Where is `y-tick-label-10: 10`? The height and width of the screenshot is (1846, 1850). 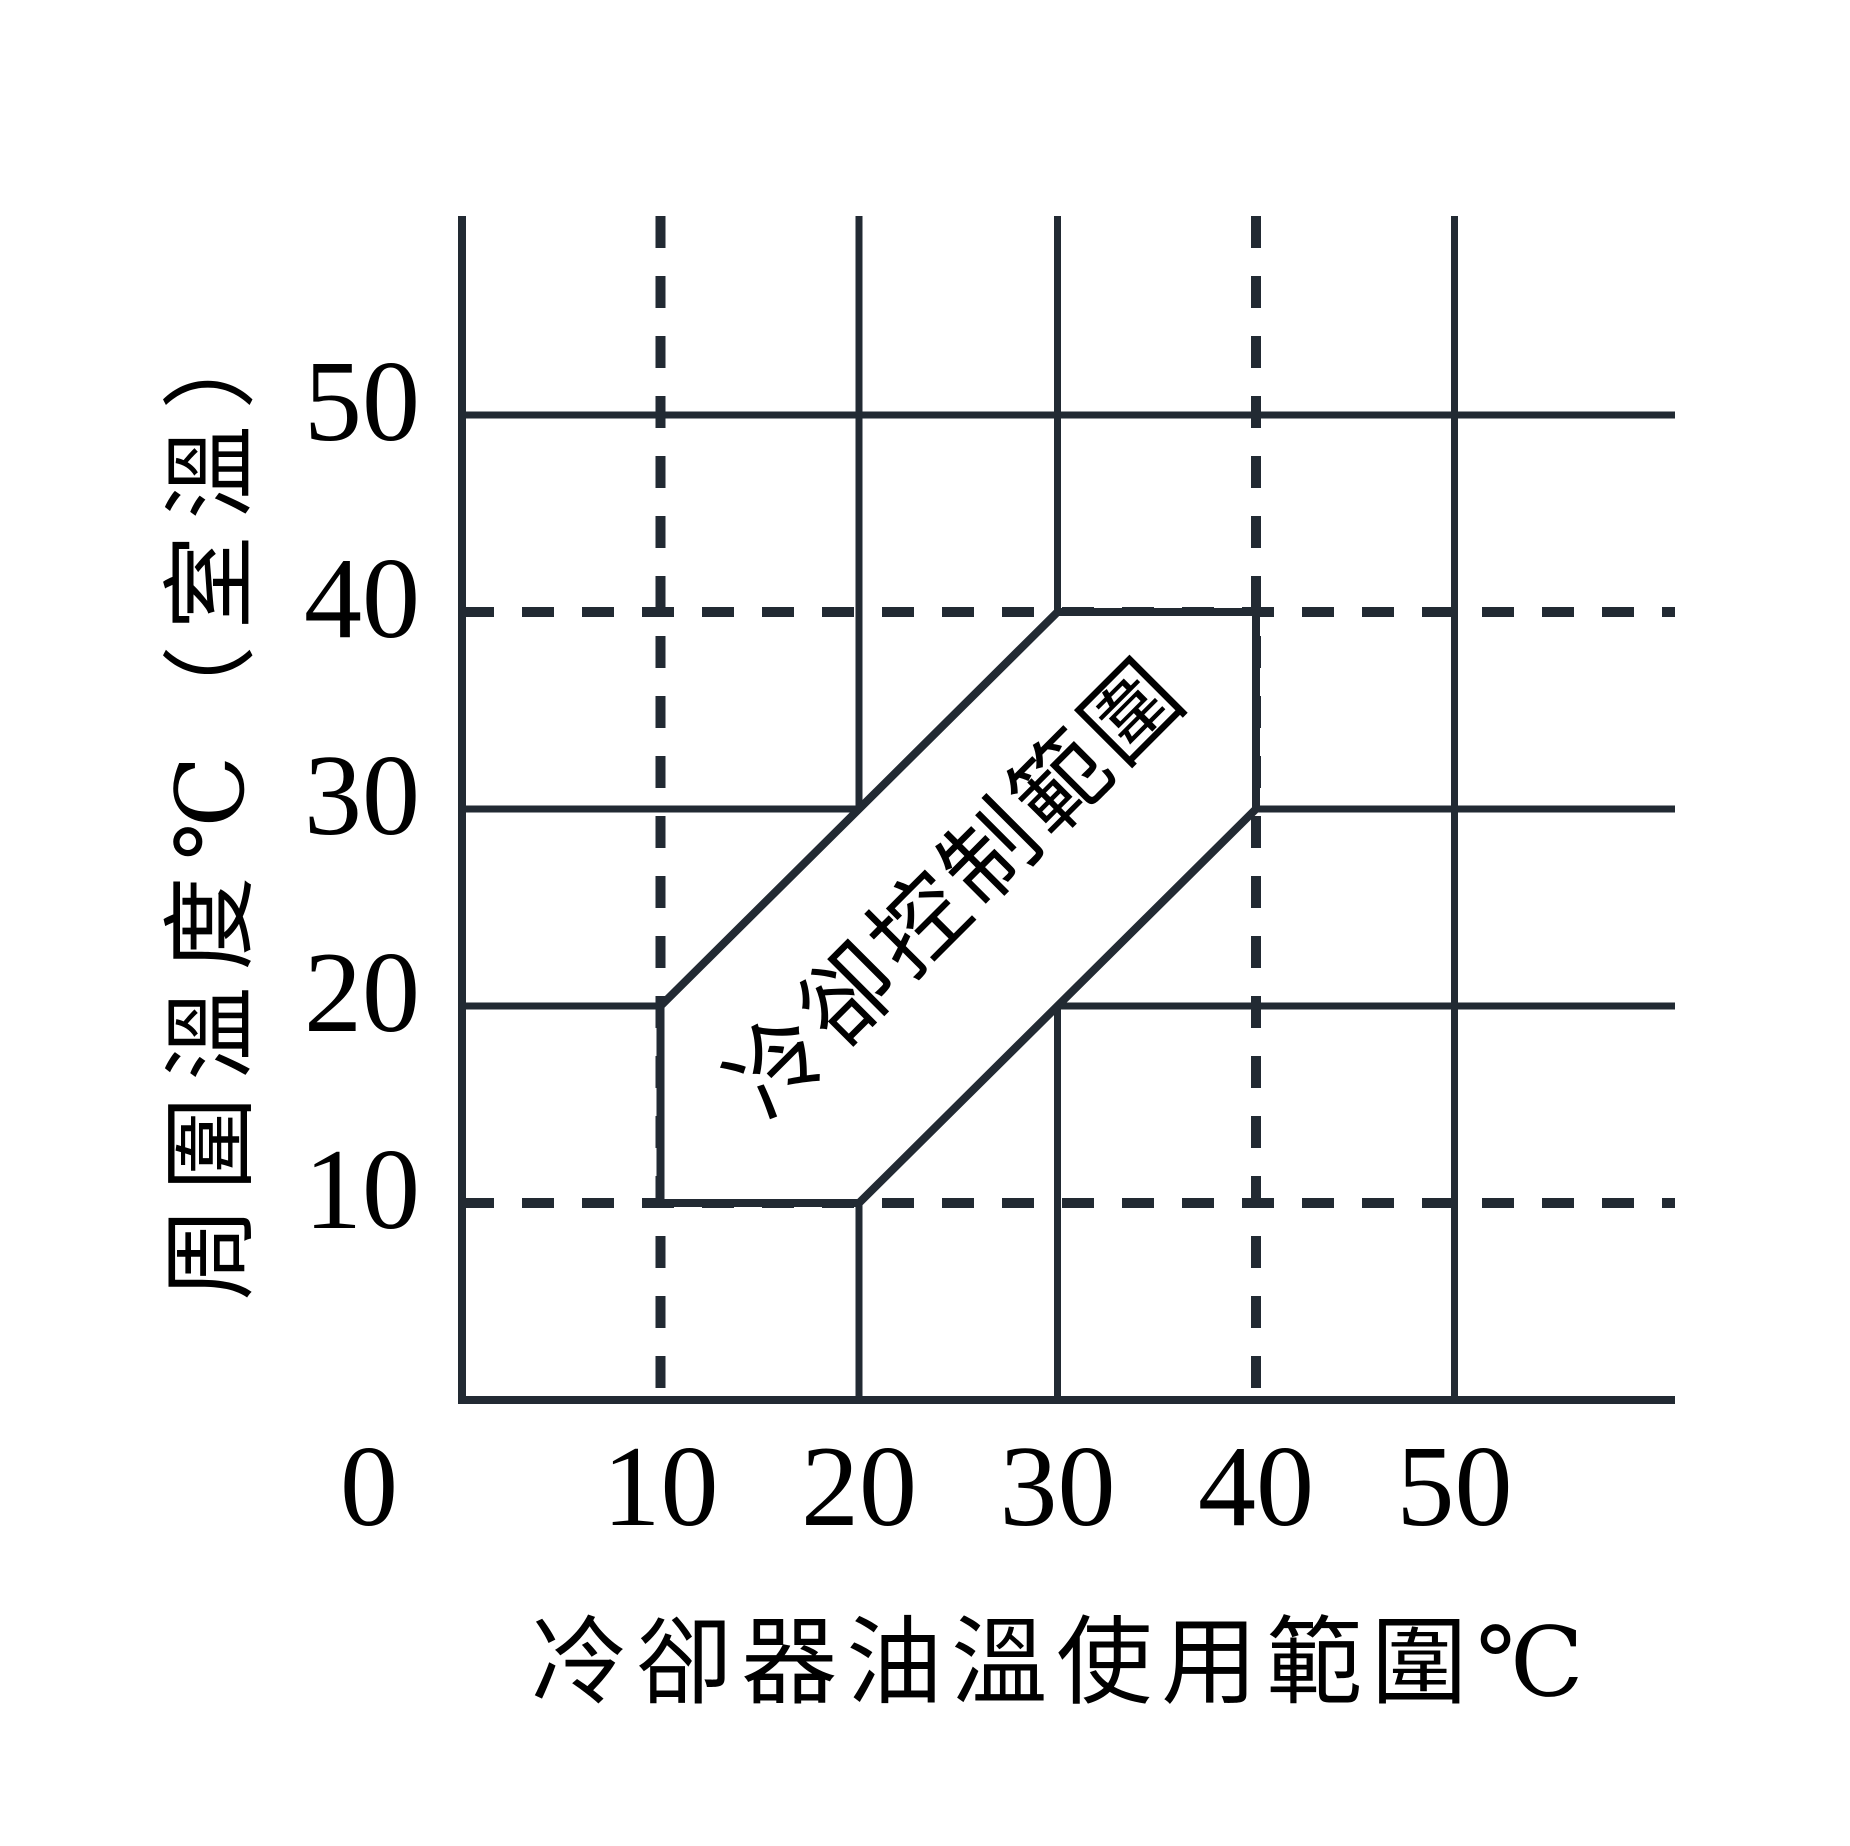 y-tick-label-10: 10 is located at coordinates (362, 1190).